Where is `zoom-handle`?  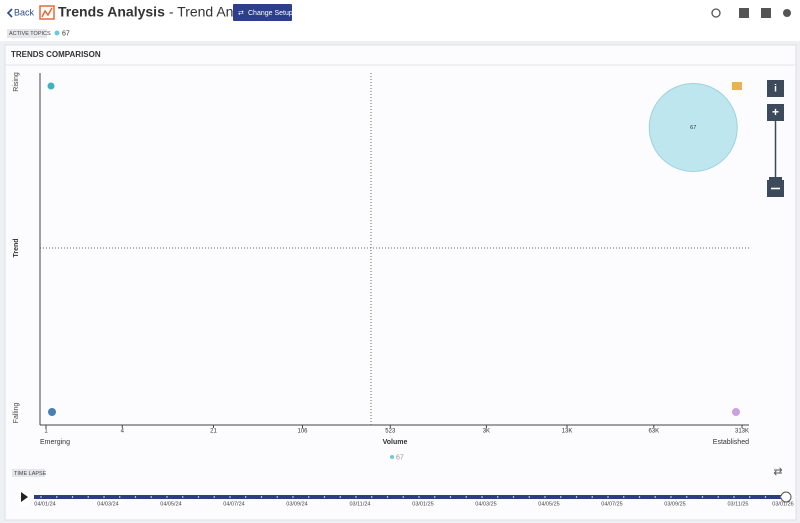
zoom-handle is located at coordinates (775, 179).